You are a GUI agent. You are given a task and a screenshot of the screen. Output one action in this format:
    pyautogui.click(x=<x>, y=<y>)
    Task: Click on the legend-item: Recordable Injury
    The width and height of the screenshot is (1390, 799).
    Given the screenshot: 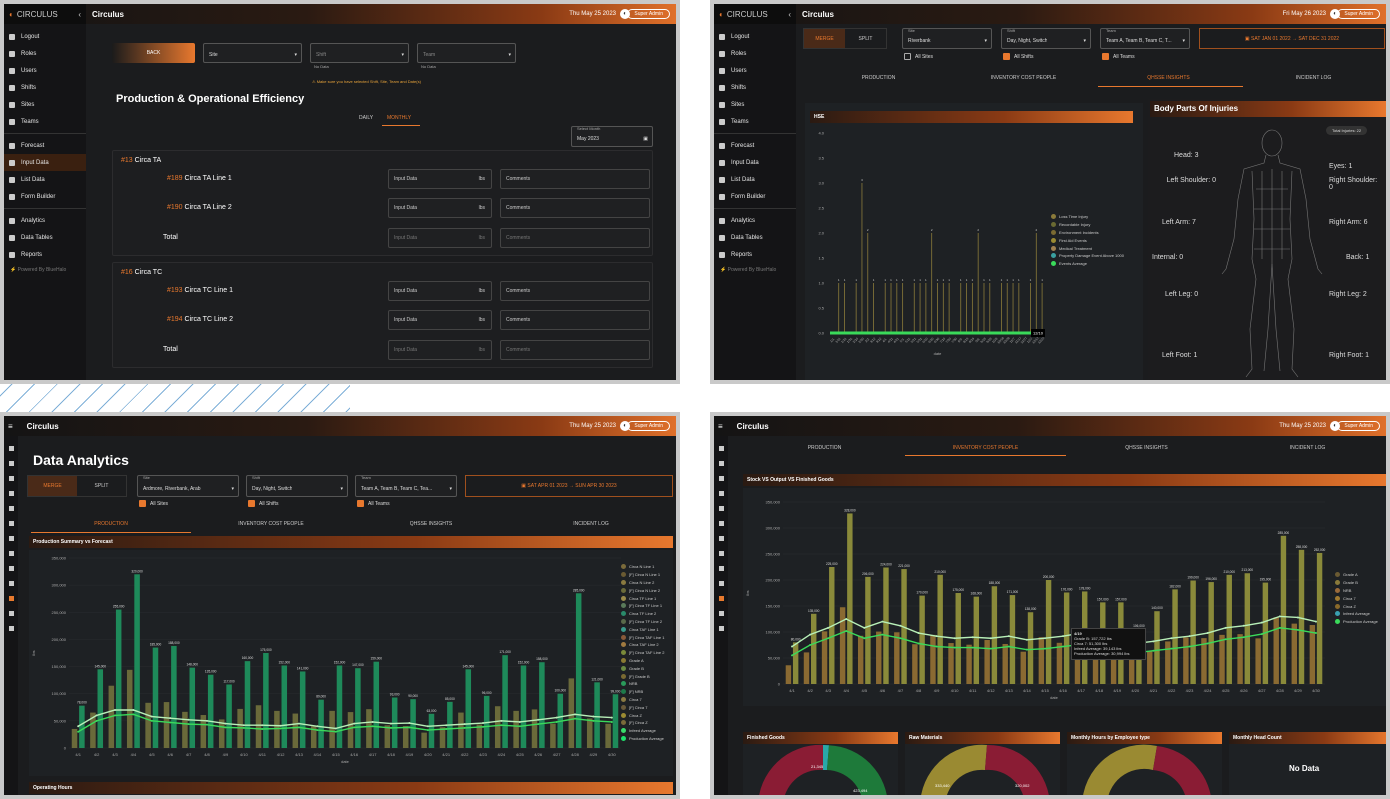 What is the action you would take?
    pyautogui.click(x=1087, y=225)
    